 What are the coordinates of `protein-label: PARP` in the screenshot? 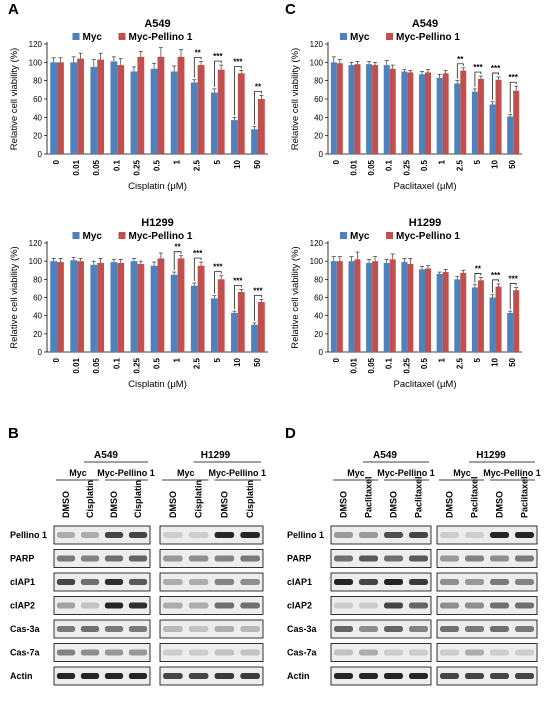 It's located at (299, 559).